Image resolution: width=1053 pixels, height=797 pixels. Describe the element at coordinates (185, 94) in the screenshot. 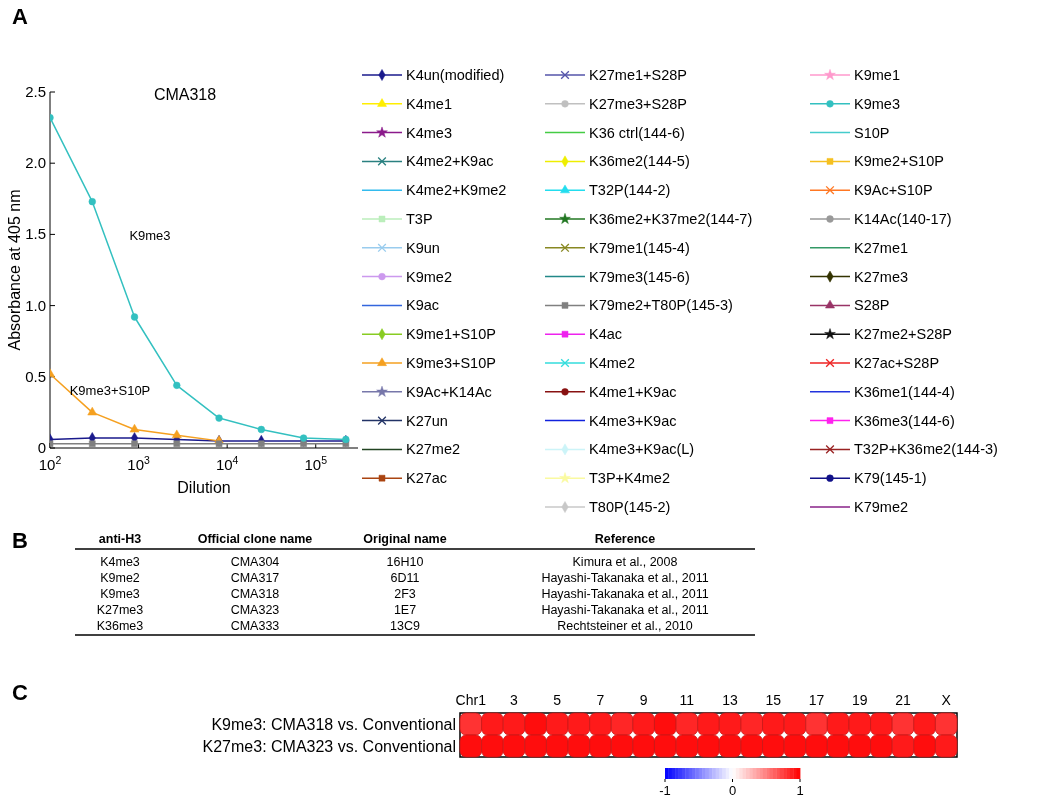

I see `chart-title: CMA318` at that location.